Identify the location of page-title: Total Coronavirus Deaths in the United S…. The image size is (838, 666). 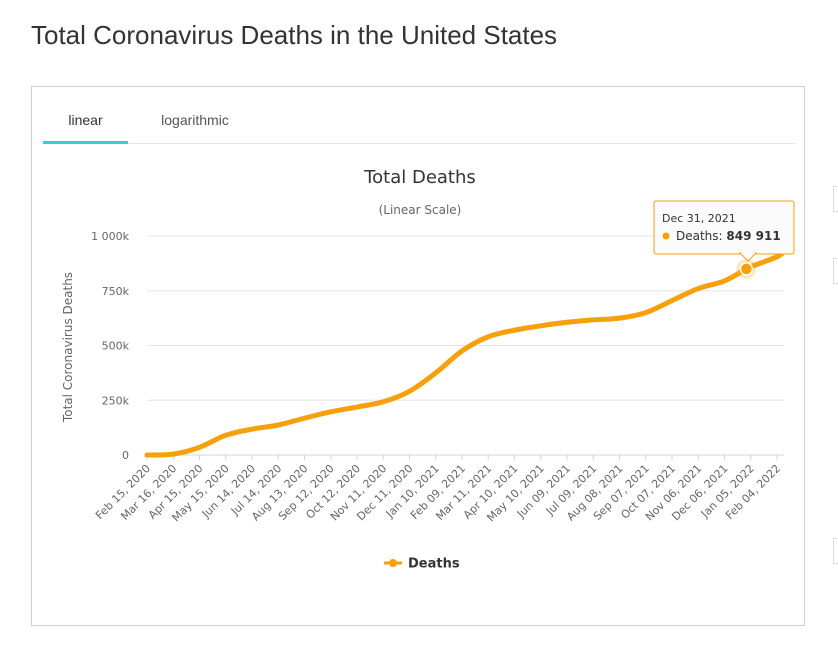
(294, 35).